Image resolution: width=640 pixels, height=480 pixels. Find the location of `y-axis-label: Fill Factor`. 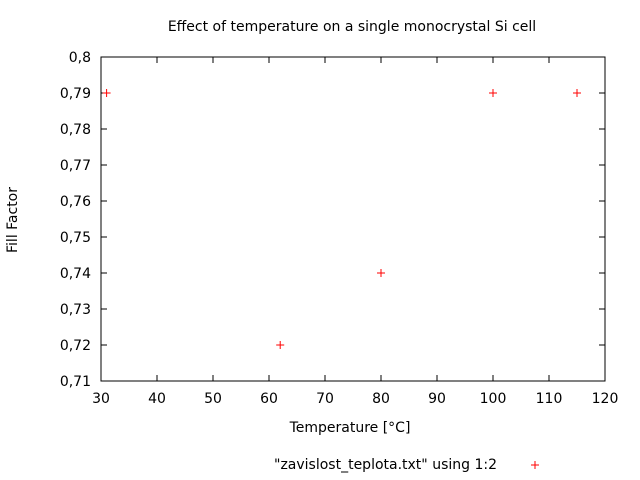

y-axis-label: Fill Factor is located at coordinates (13, 220).